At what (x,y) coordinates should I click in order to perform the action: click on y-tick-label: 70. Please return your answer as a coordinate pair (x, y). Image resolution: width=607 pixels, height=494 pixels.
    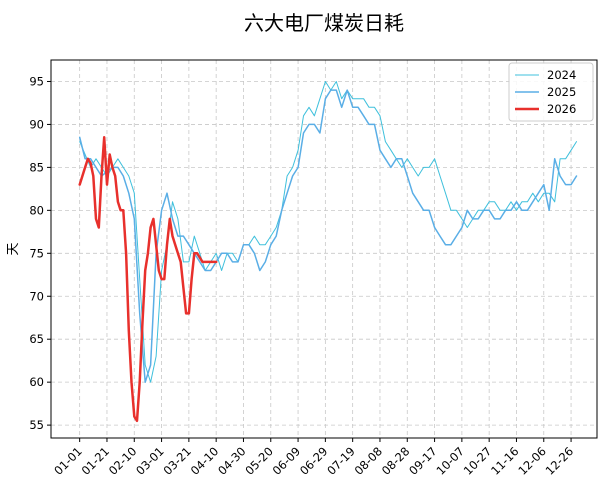
    Looking at the image, I should click on (36, 296).